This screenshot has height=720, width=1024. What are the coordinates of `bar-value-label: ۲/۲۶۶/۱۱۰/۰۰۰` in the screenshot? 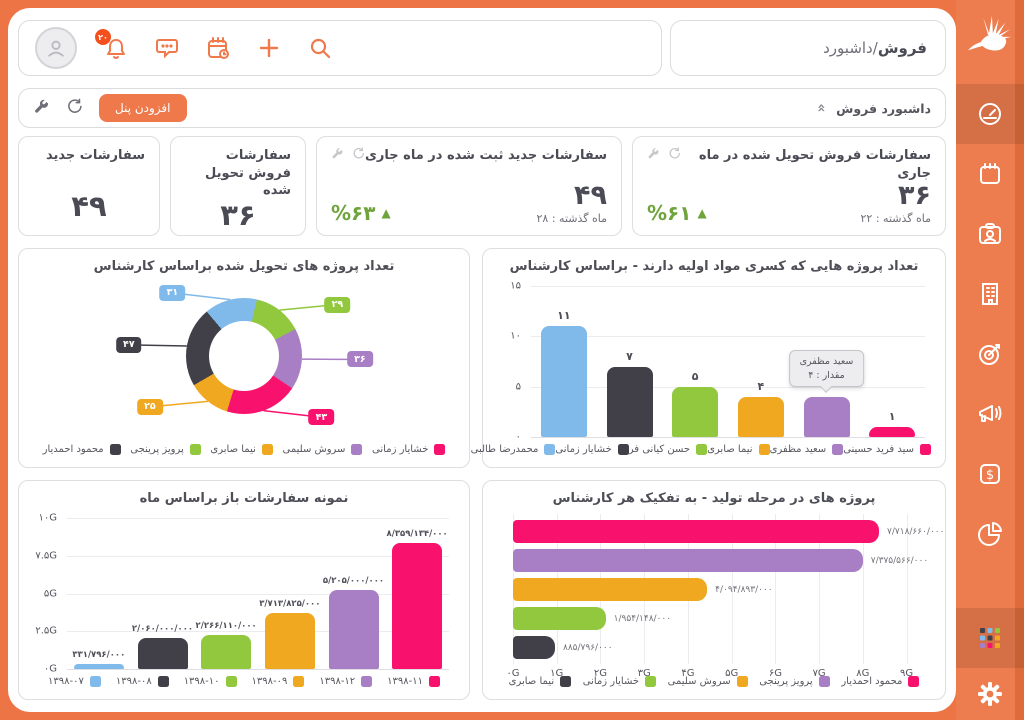 It's located at (226, 625).